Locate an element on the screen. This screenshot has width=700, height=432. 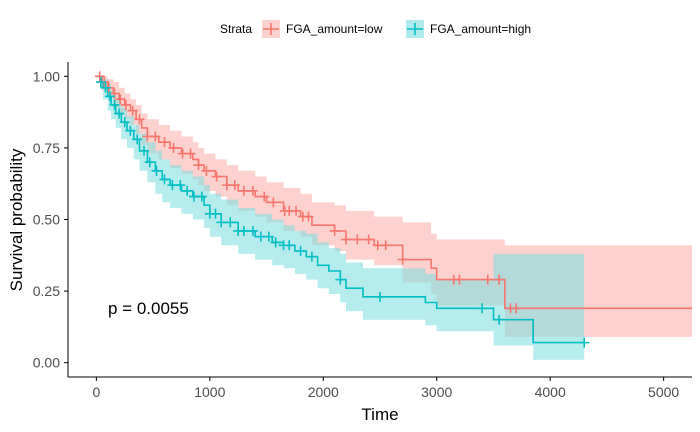
x-tick-label: 1000 is located at coordinates (209, 392).